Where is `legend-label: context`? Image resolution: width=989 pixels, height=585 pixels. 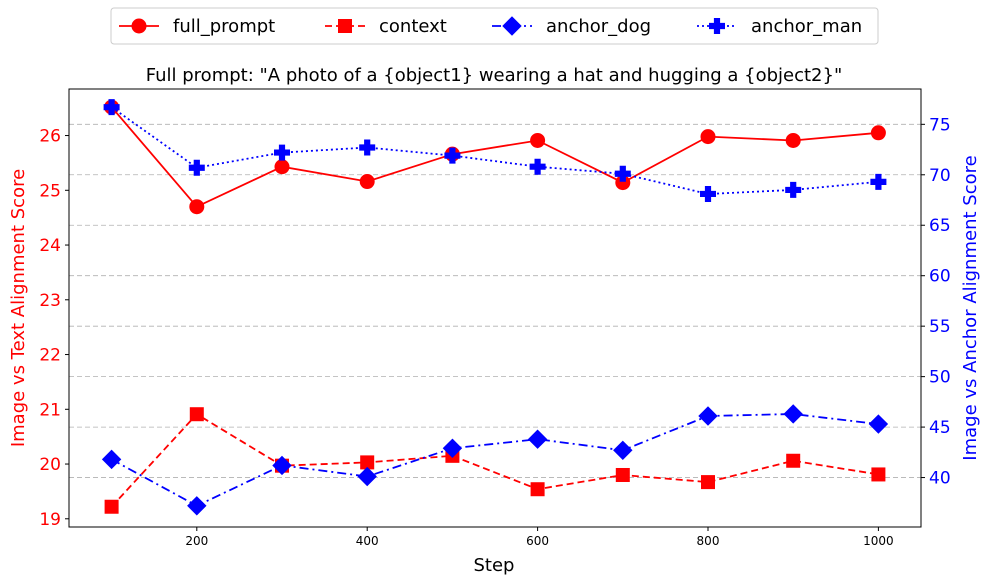
legend-label: context is located at coordinates (413, 26).